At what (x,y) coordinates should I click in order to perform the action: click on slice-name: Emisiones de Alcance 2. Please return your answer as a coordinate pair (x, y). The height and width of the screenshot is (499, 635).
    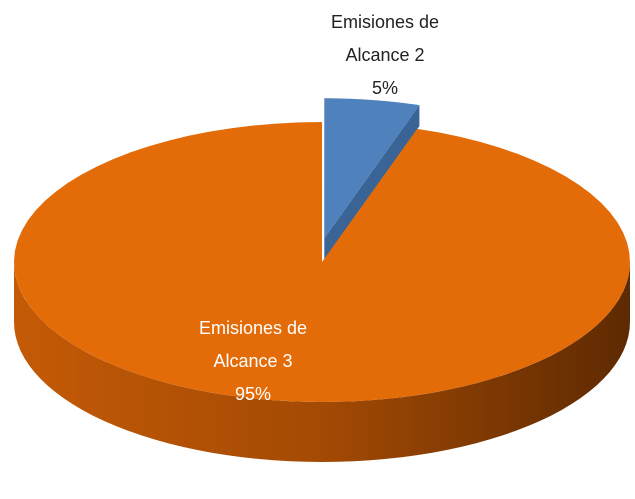
    Looking at the image, I should click on (385, 38).